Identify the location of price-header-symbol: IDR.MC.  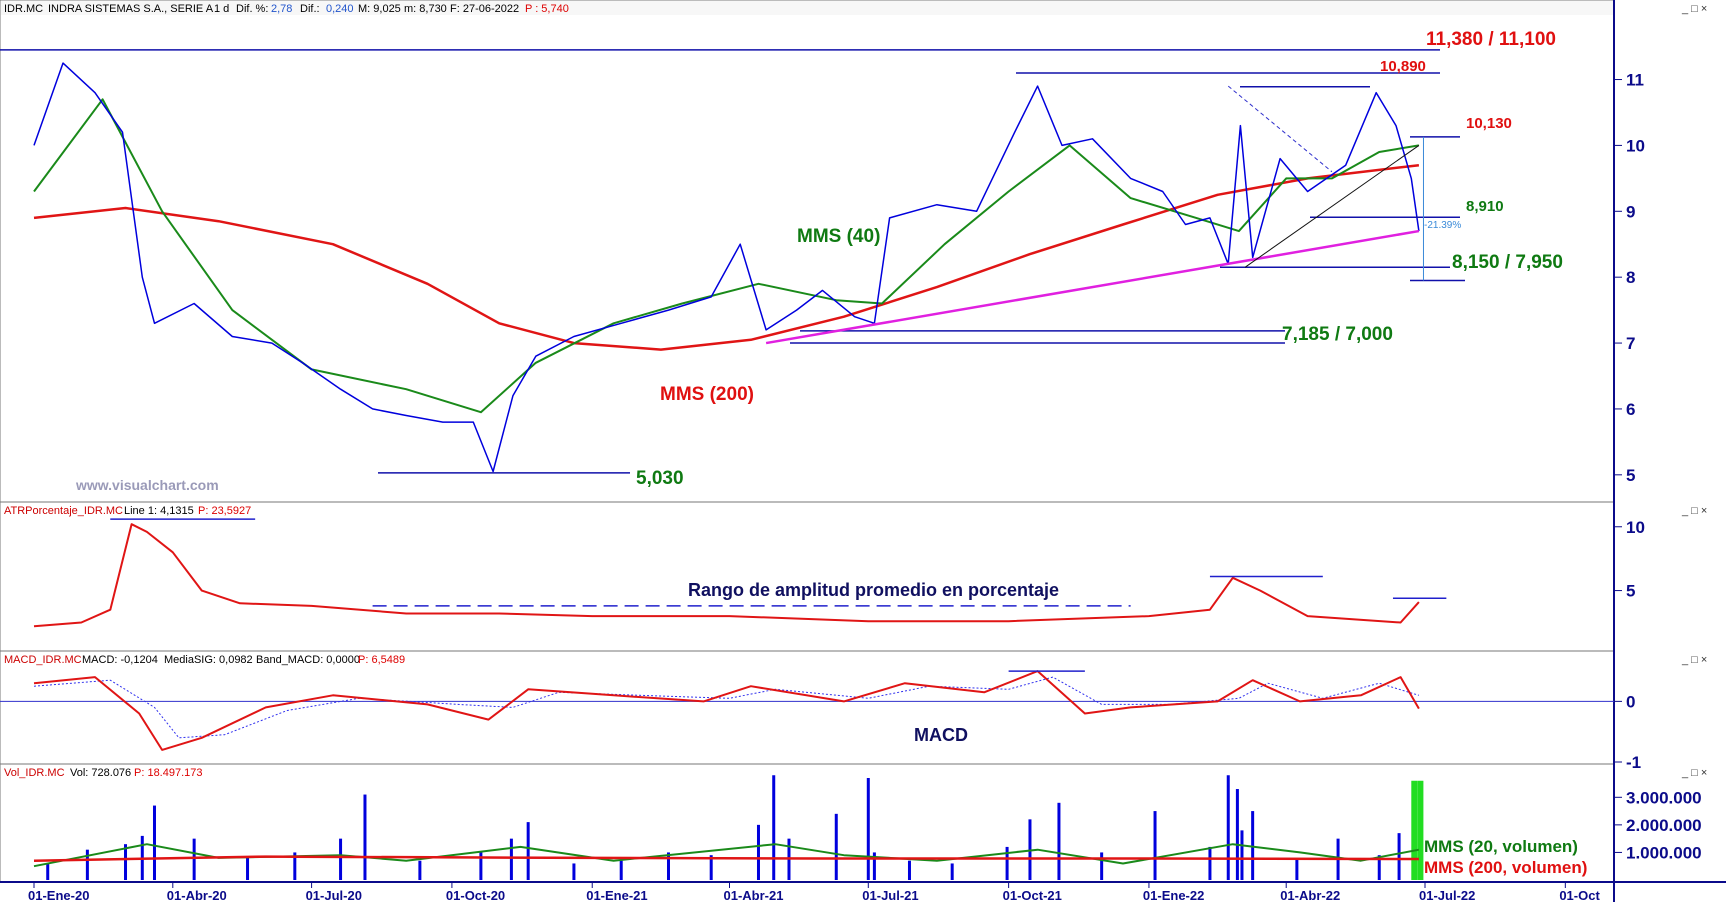
(23, 9).